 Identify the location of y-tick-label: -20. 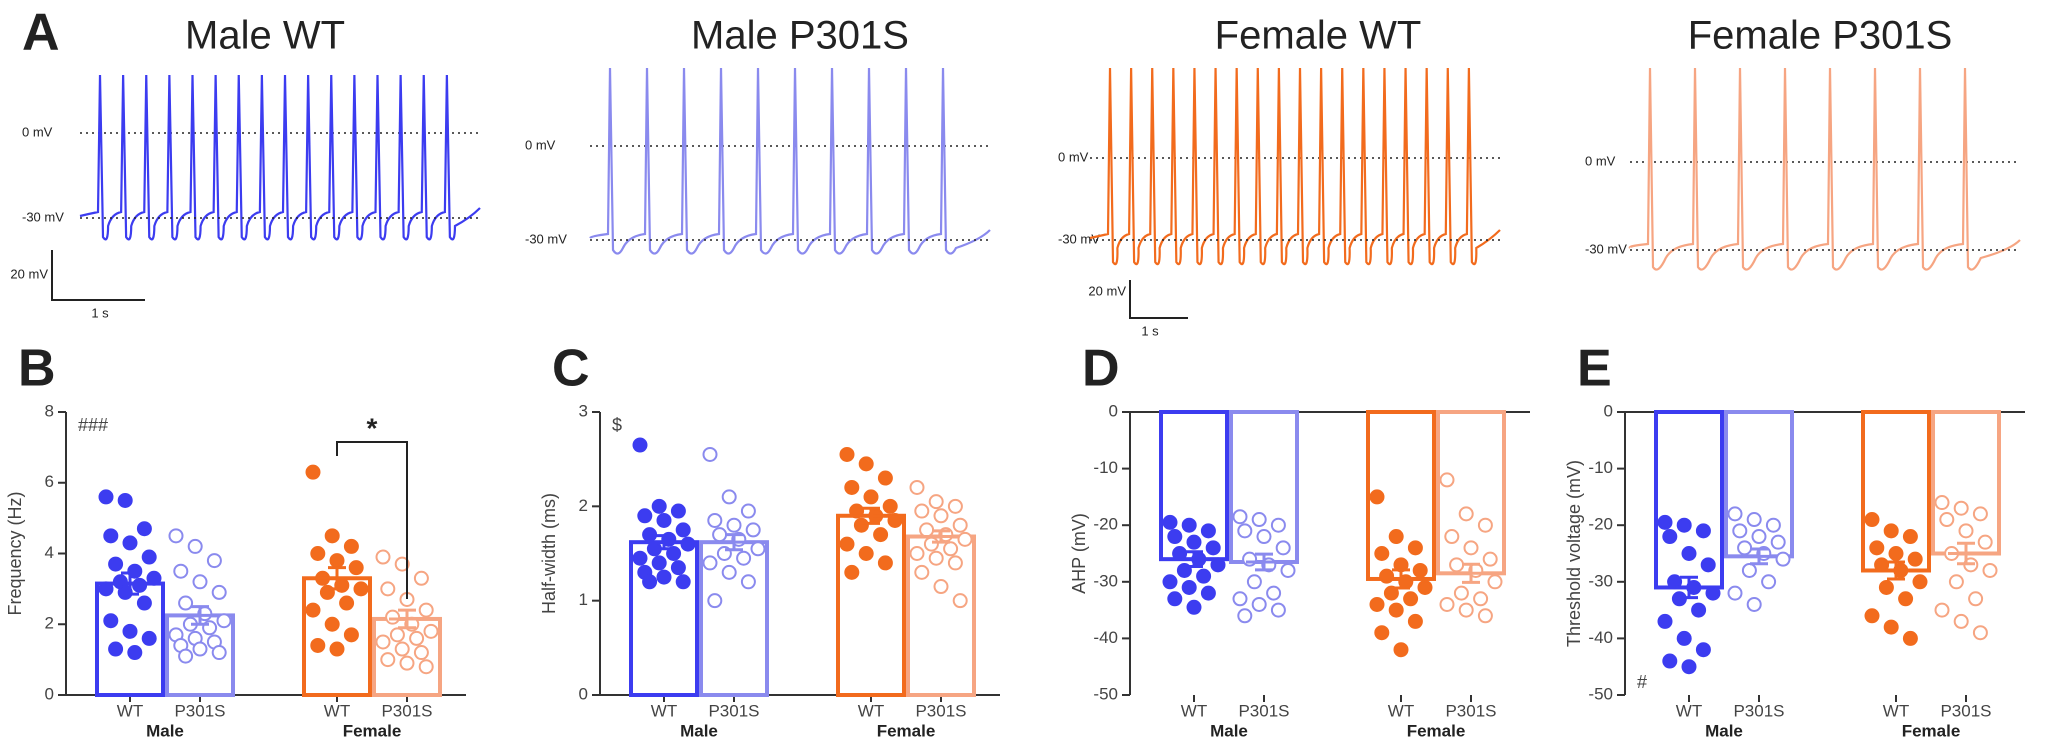
(1600, 524).